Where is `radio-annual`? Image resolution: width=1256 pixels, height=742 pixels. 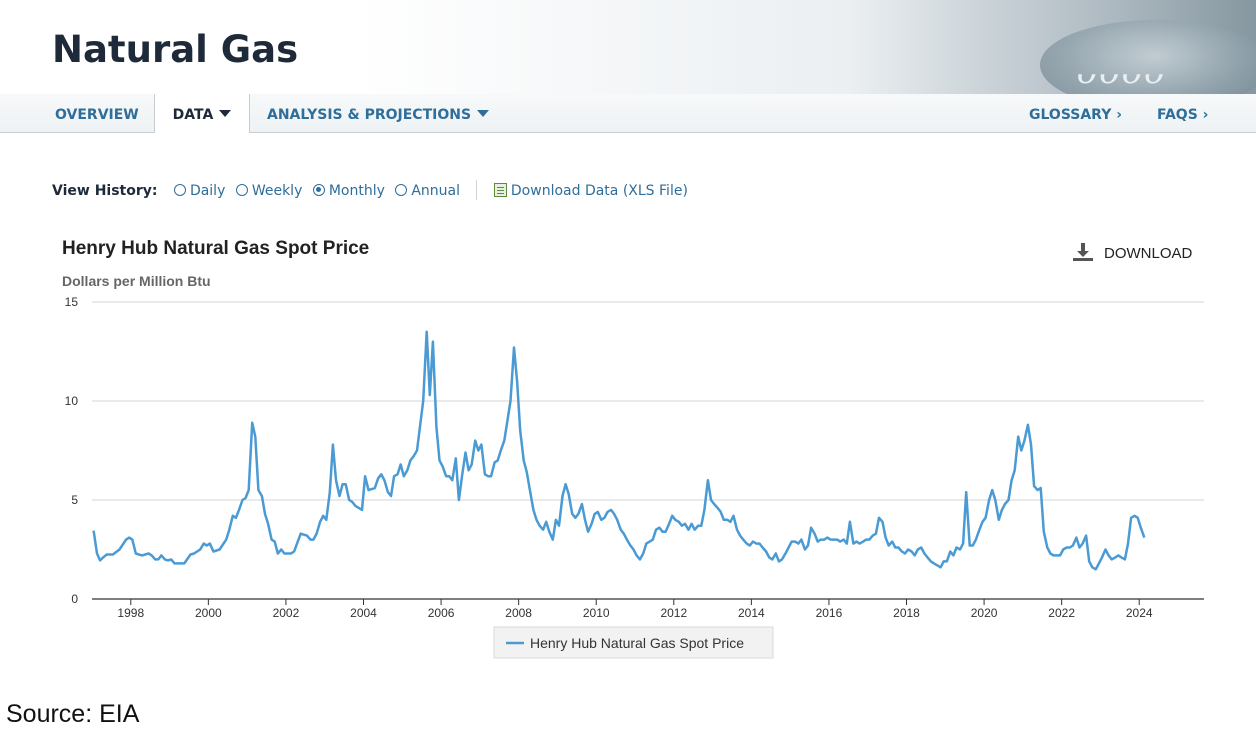
radio-annual is located at coordinates (401, 190).